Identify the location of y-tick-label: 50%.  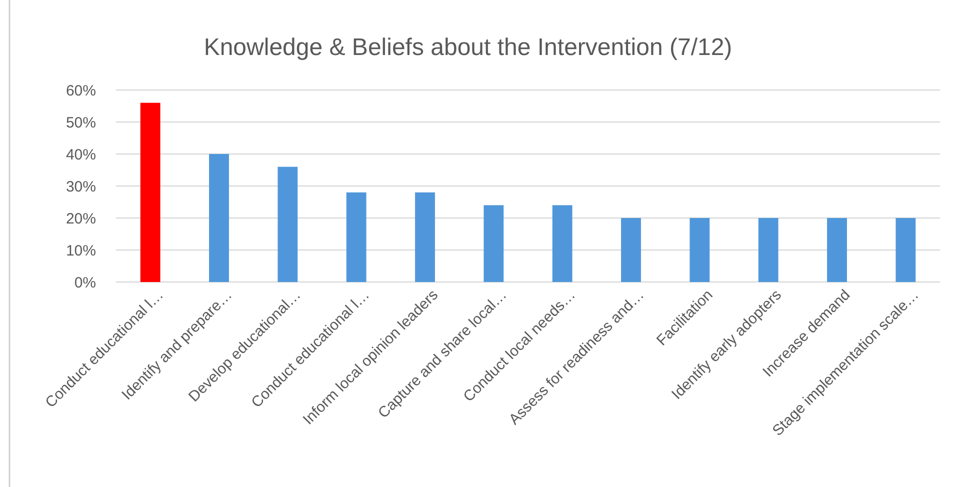
(81, 123).